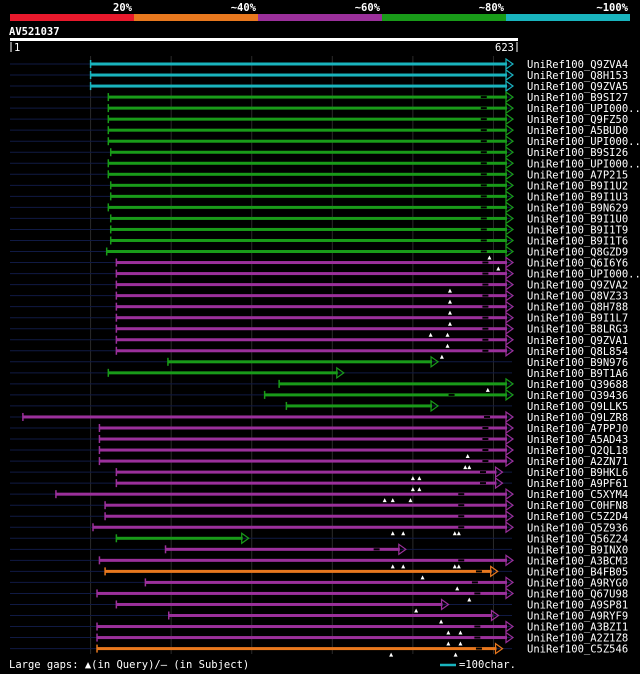 This screenshot has width=640, height=674. I want to click on hit-row: UniRef100_A9RYG0, so click(319, 583).